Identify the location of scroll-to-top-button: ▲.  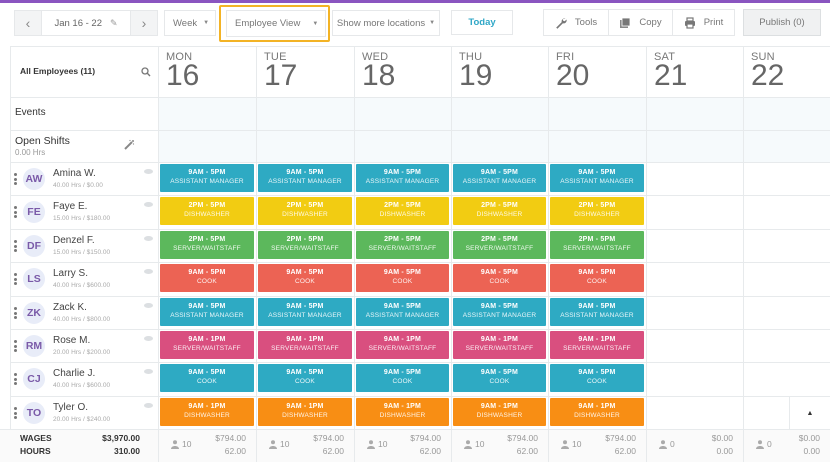
(809, 413).